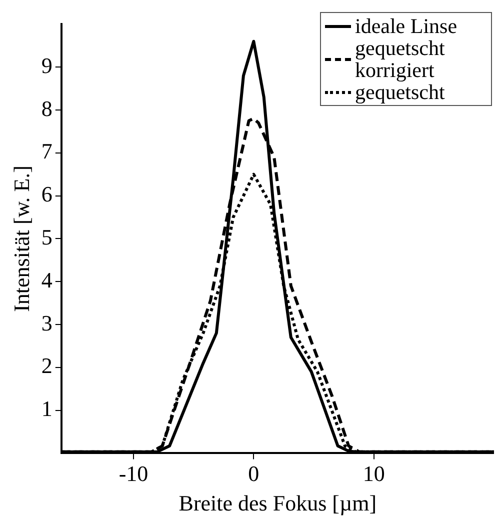 The image size is (502, 526). What do you see at coordinates (133, 473) in the screenshot?
I see `x-tick-label: -10` at bounding box center [133, 473].